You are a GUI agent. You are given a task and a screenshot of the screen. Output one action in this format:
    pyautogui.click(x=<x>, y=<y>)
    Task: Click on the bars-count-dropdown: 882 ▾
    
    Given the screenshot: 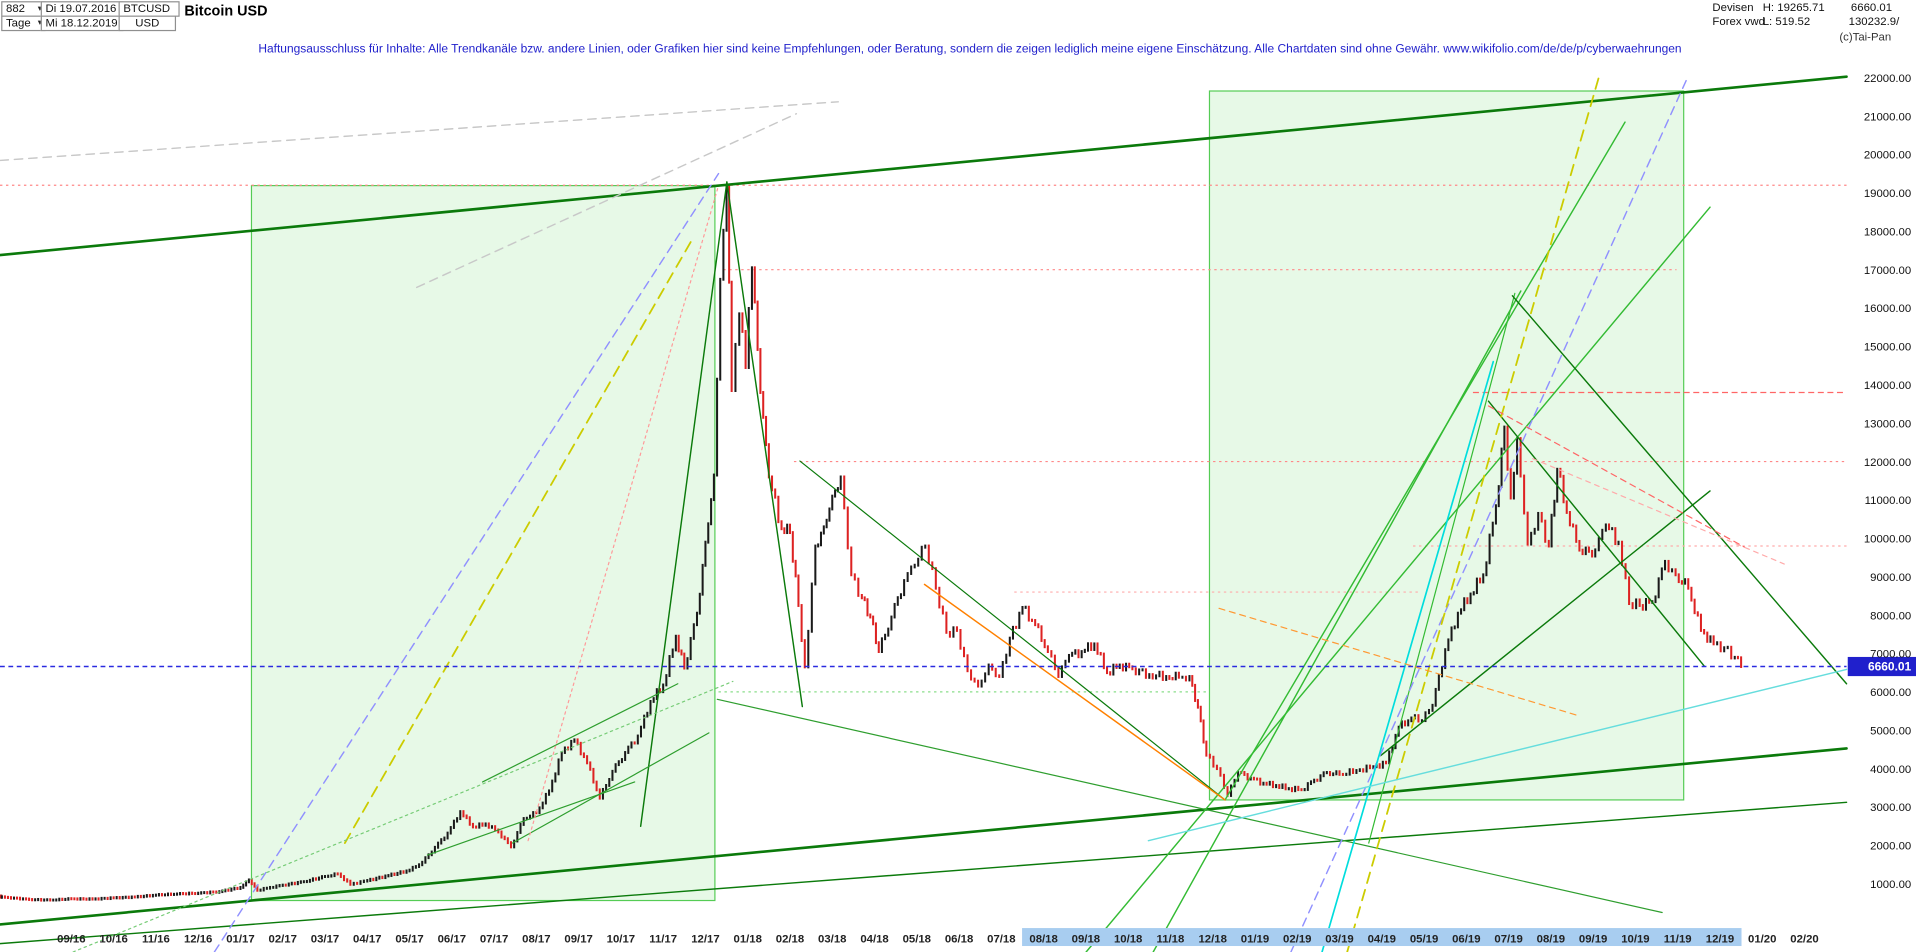 What is the action you would take?
    pyautogui.click(x=23, y=9)
    